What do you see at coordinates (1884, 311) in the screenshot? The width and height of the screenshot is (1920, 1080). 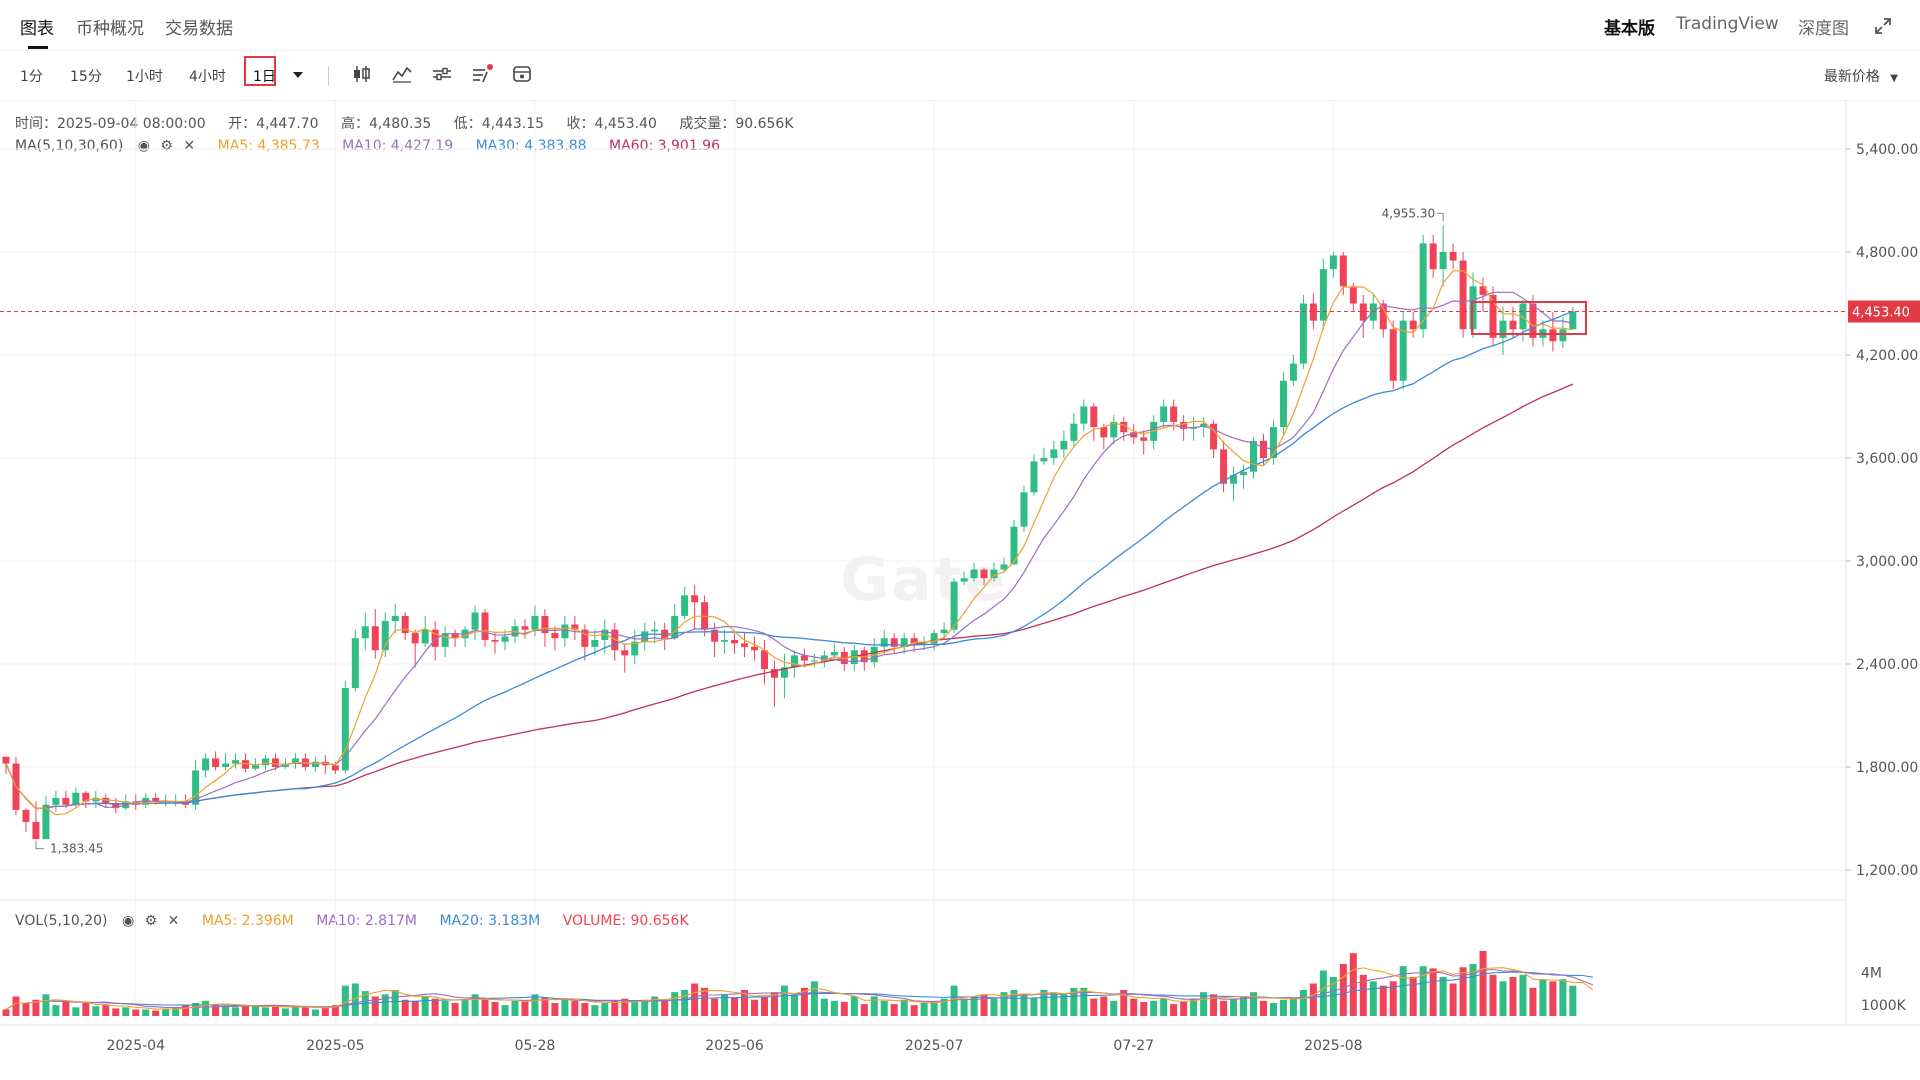 I see `last-price-tag` at bounding box center [1884, 311].